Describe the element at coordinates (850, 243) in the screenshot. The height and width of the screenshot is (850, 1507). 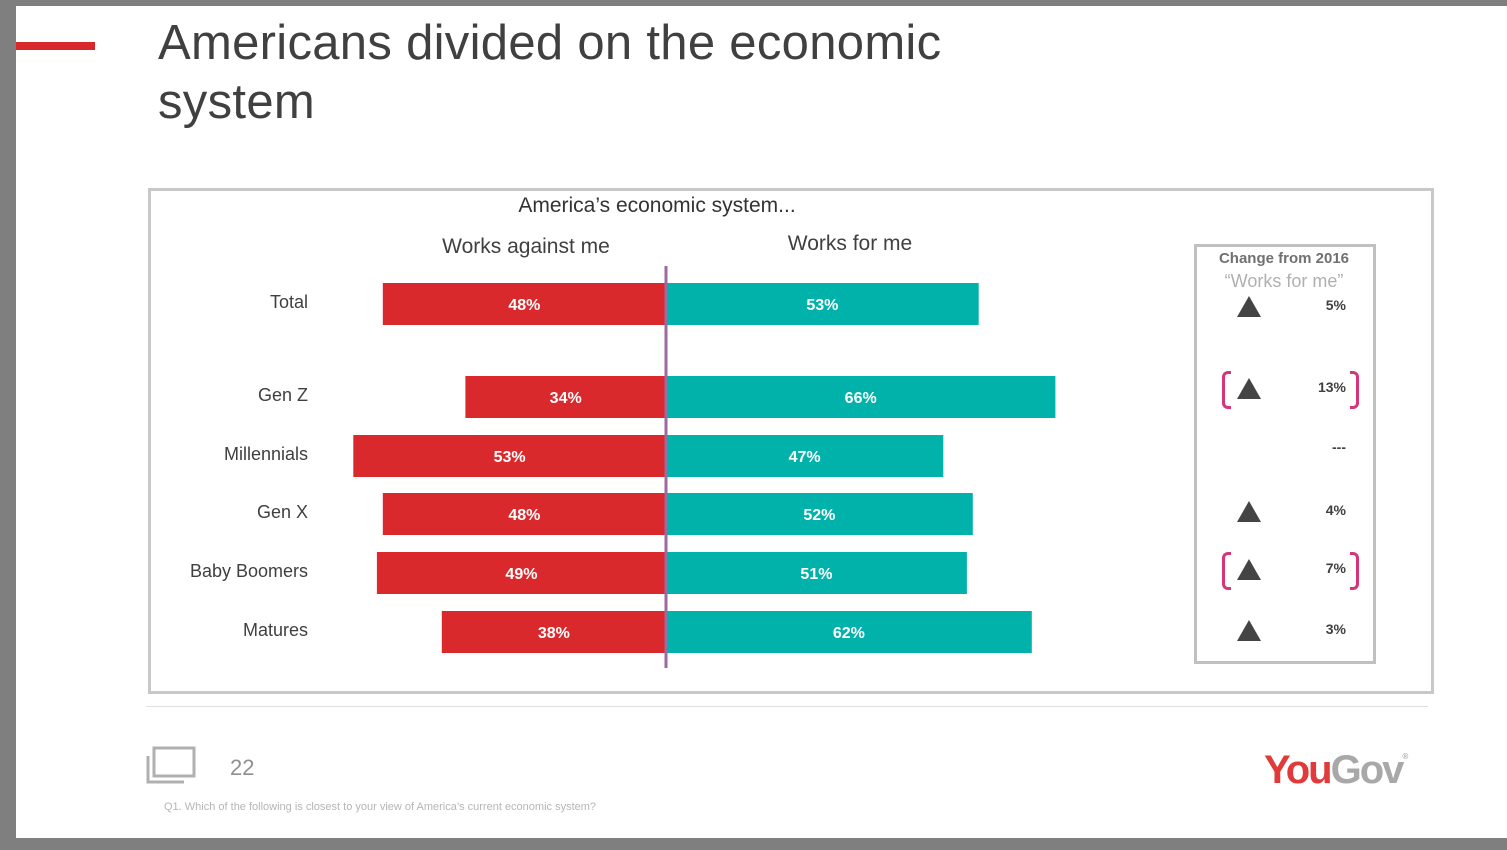
I see `legend-works-for-me: Works for me` at that location.